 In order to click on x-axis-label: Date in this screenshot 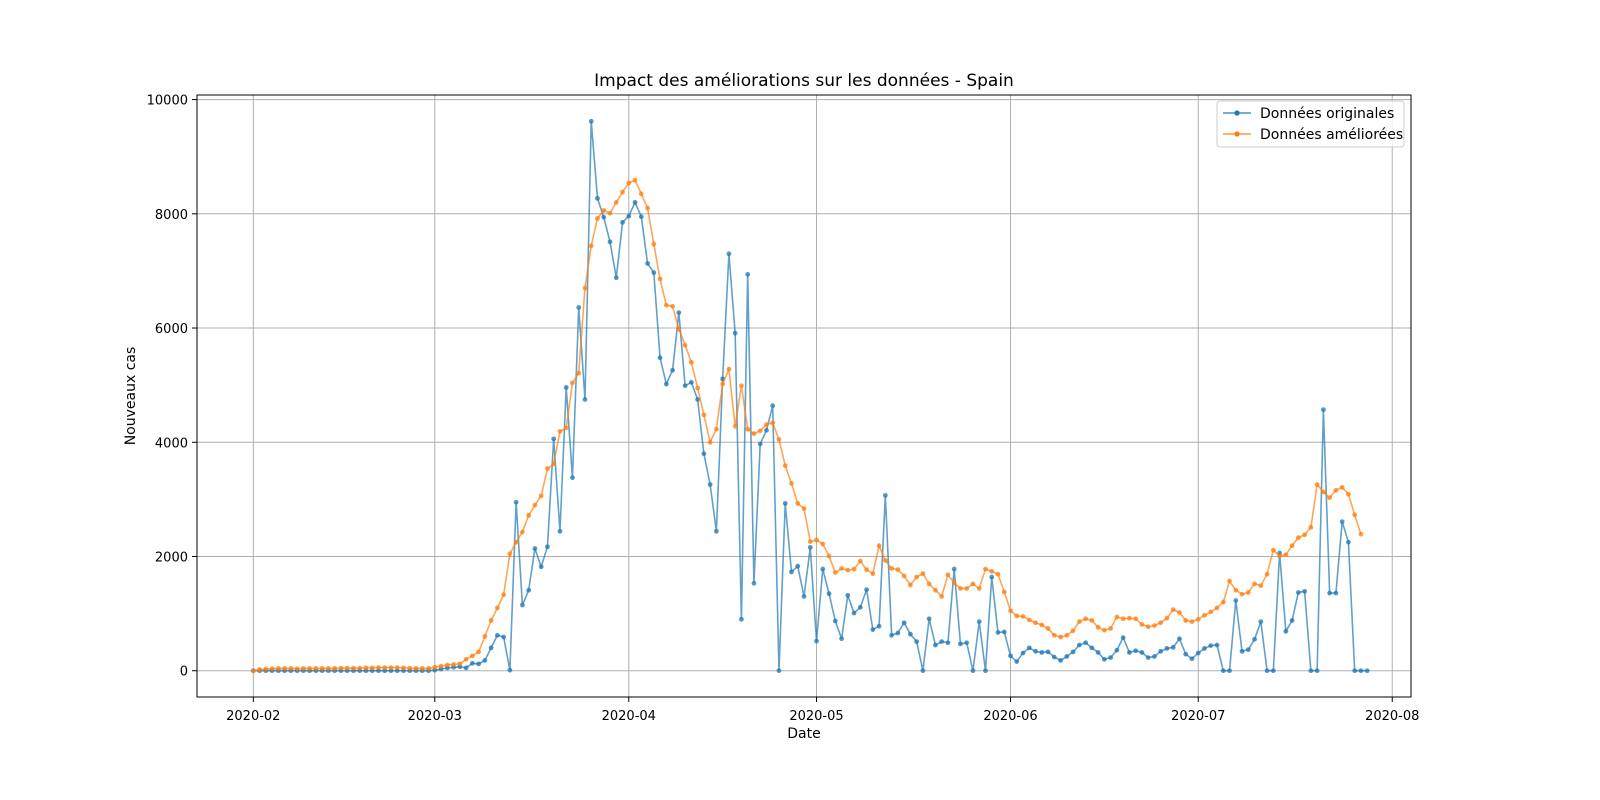, I will do `click(803, 734)`.